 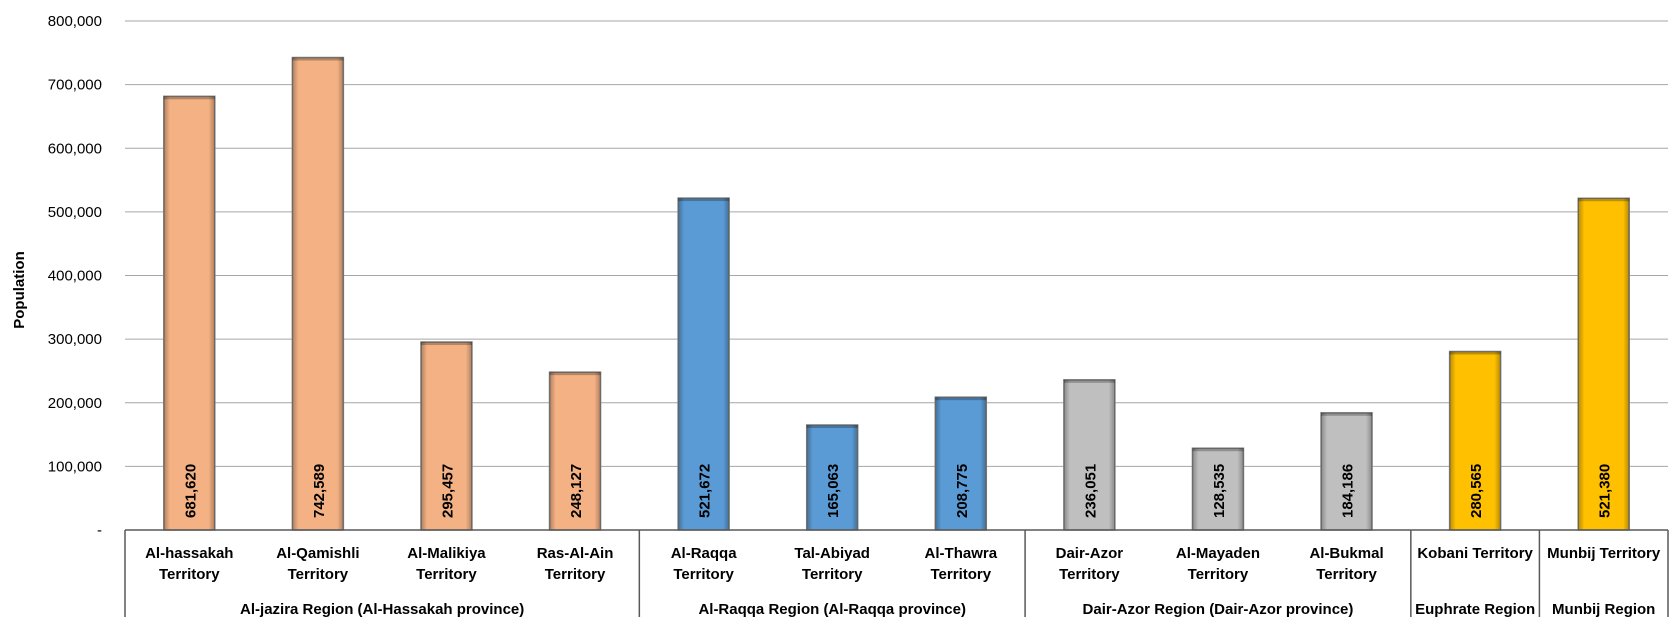 What do you see at coordinates (1346, 553) in the screenshot?
I see `category-label: Al-Bukmal` at bounding box center [1346, 553].